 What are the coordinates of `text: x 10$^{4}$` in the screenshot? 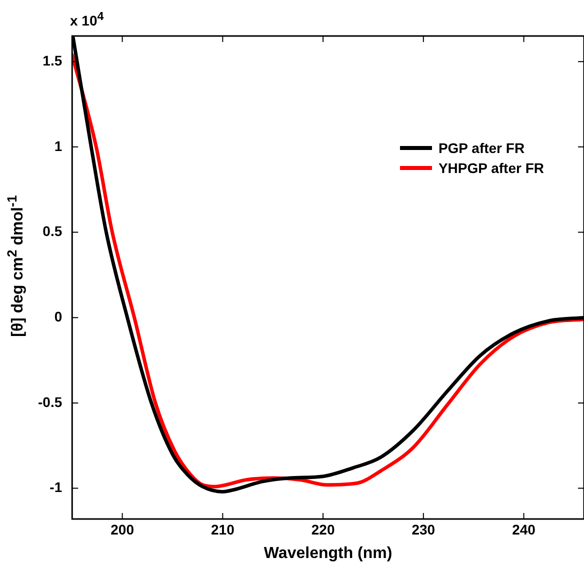 It's located at (87, 19).